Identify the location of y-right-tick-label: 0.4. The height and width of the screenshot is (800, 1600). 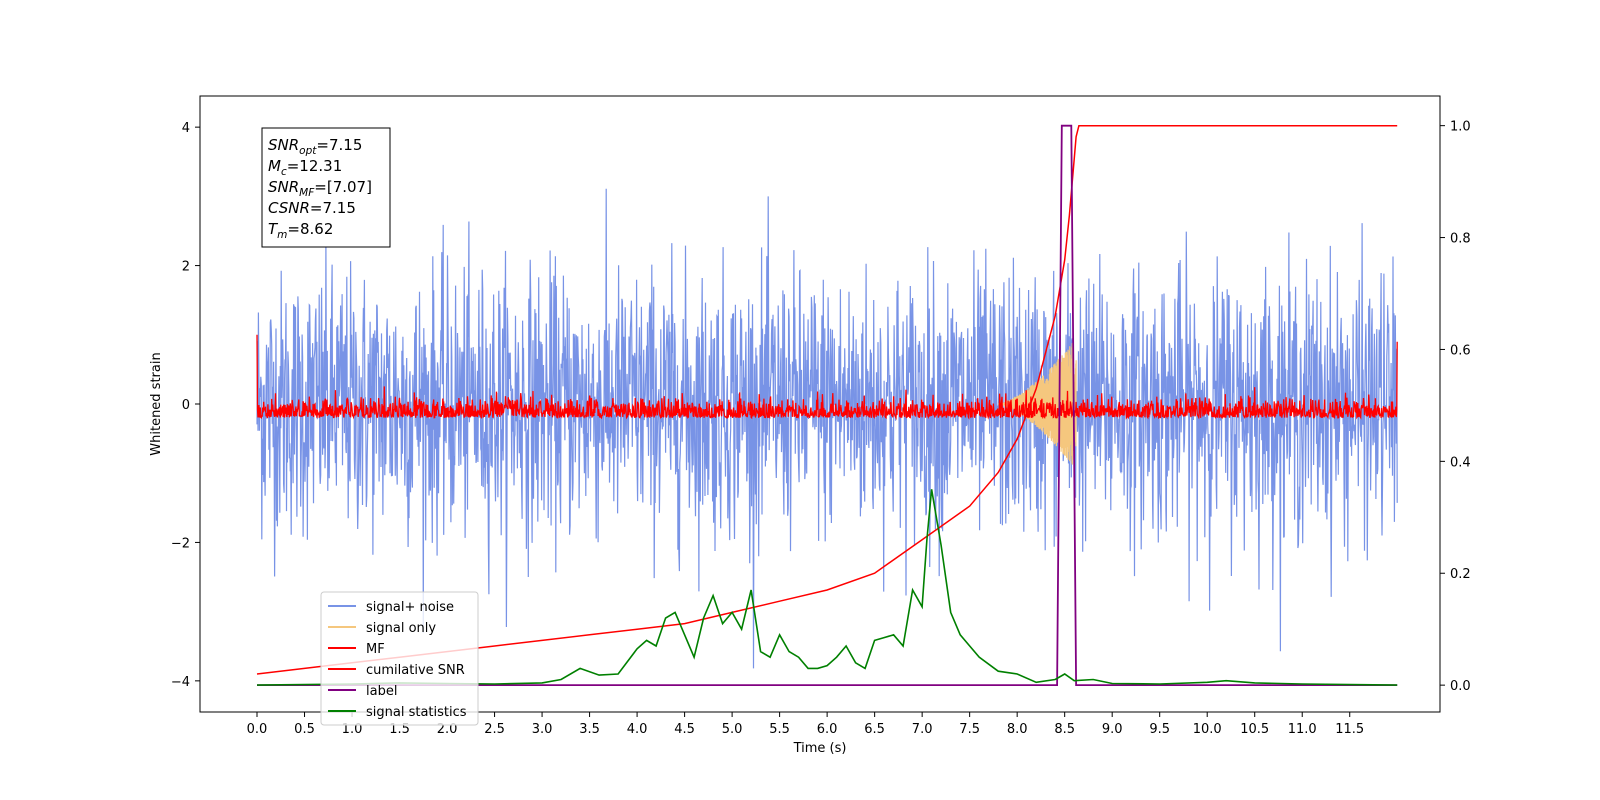
(1460, 462).